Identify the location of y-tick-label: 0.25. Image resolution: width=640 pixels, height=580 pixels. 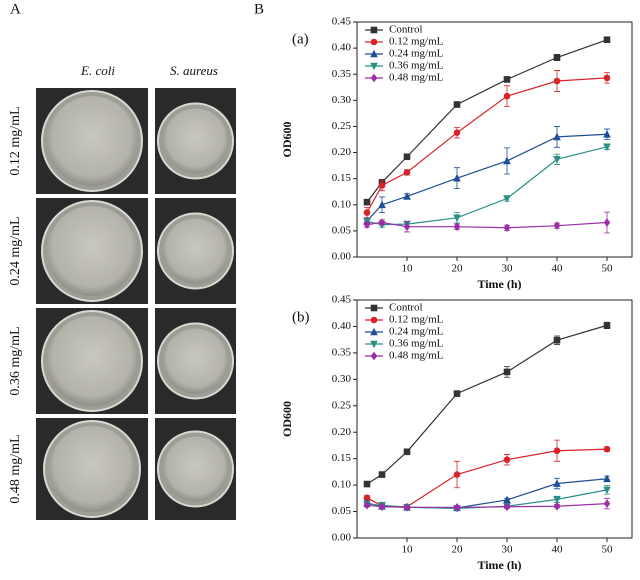
(342, 405).